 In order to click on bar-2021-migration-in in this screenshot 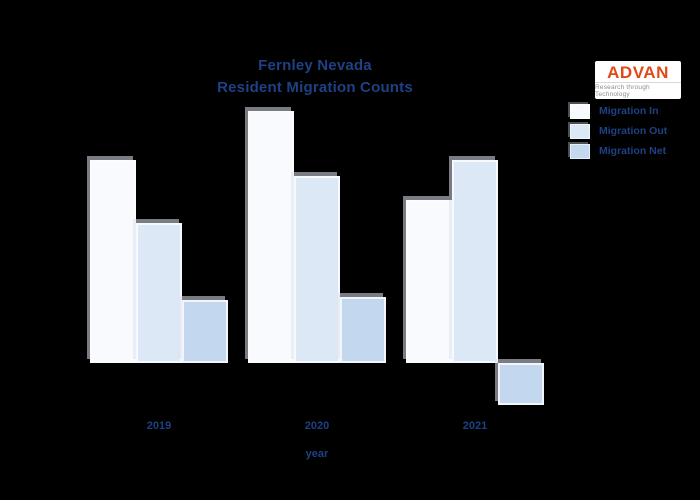, I will do `click(429, 281)`.